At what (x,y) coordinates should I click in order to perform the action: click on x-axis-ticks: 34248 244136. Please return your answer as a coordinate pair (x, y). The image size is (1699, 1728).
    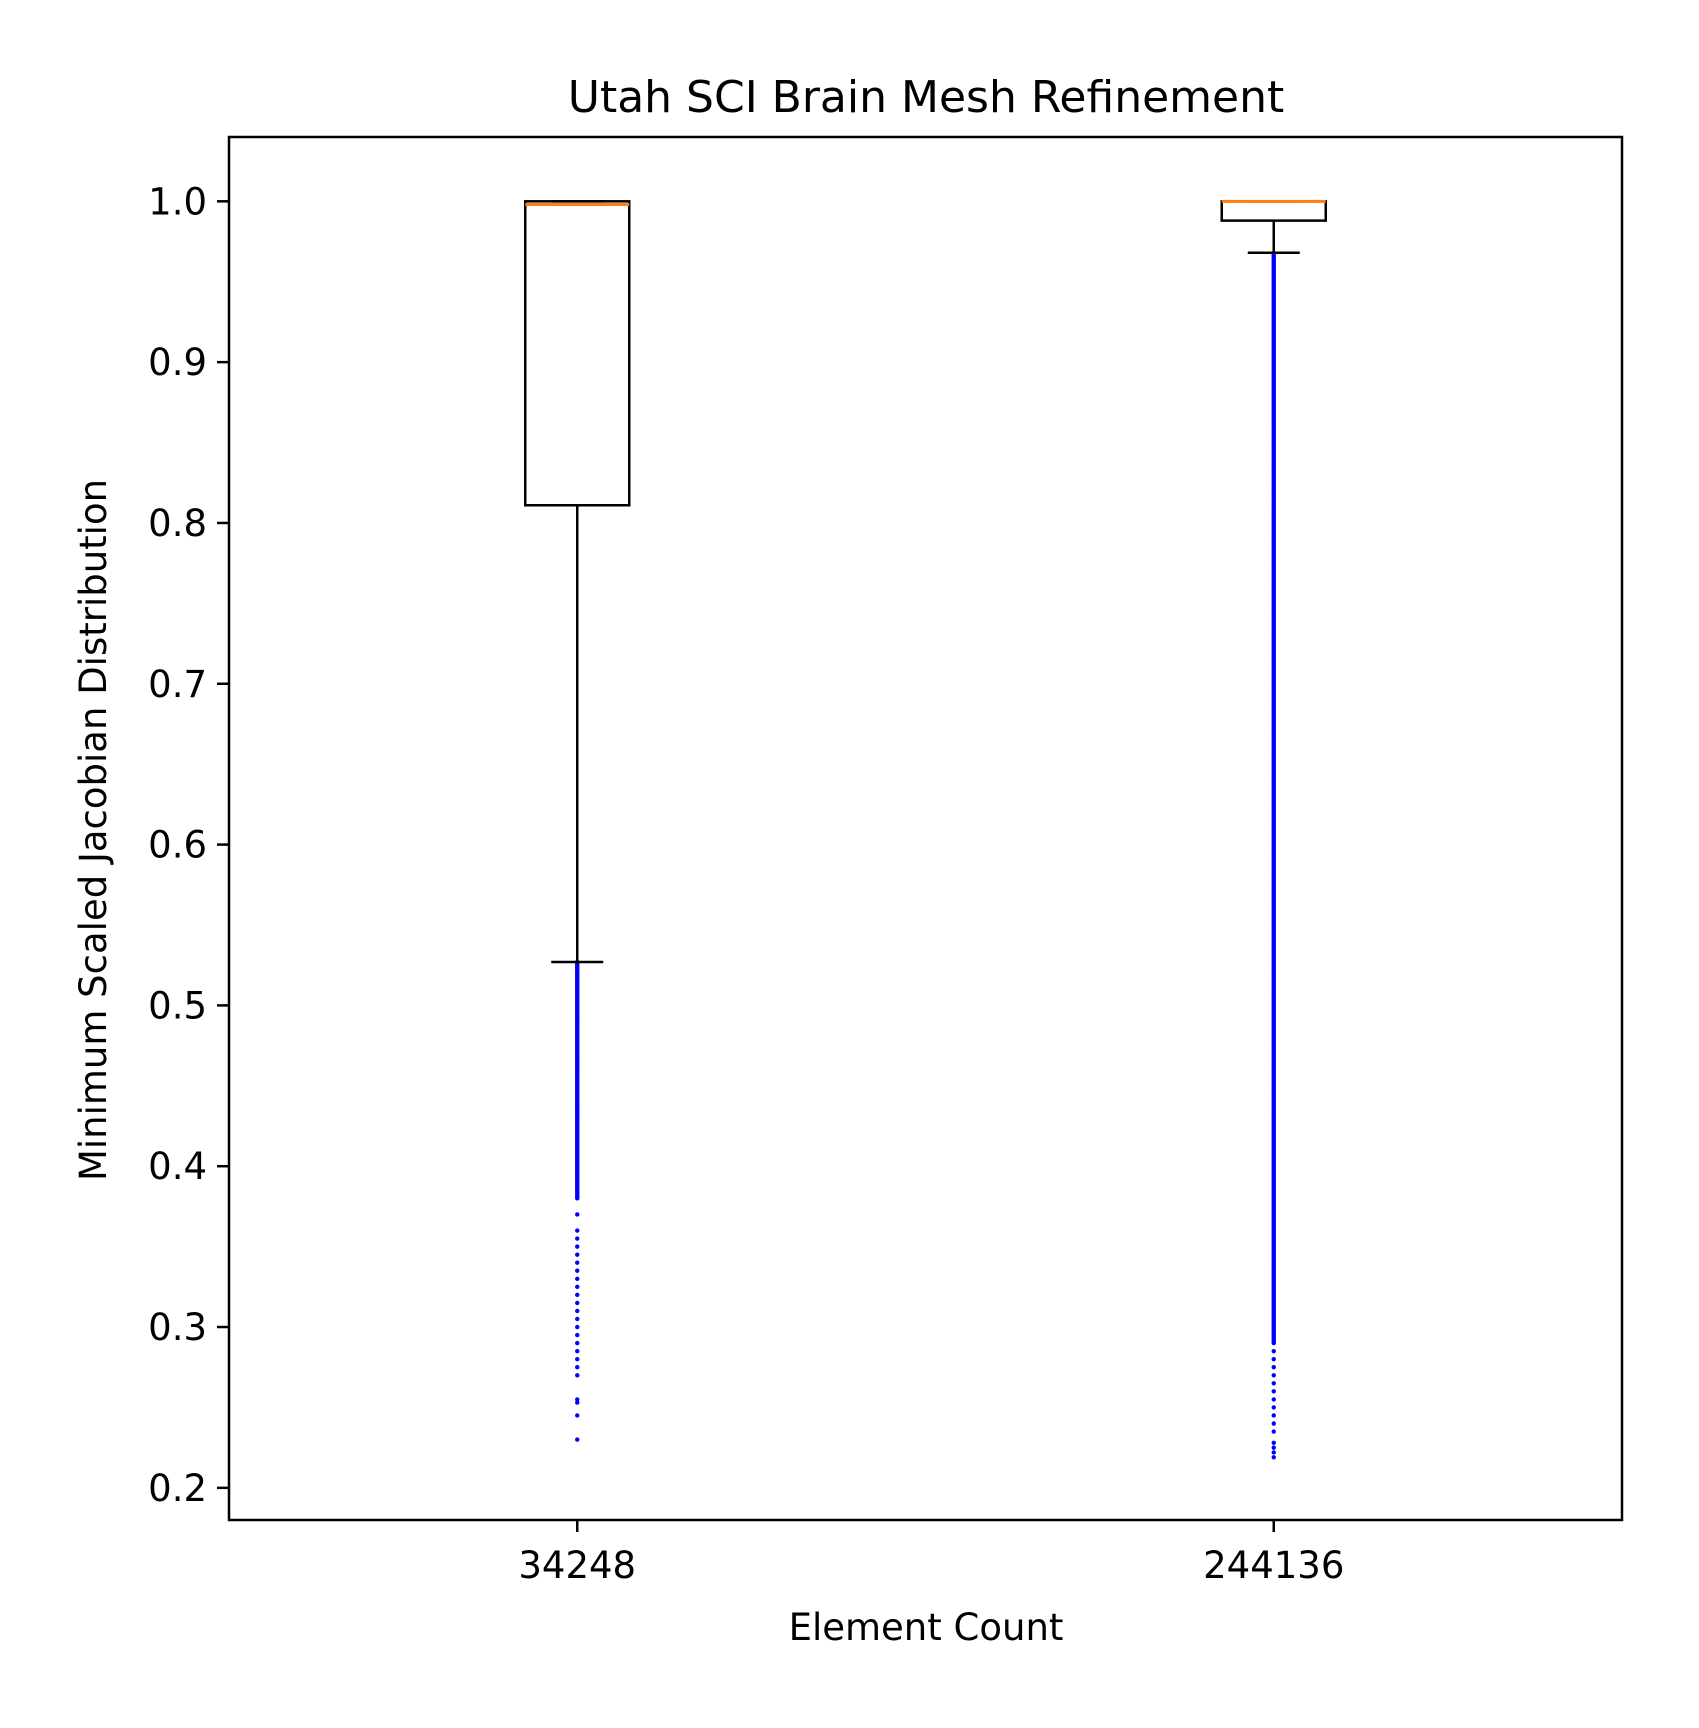
    Looking at the image, I should click on (931, 1553).